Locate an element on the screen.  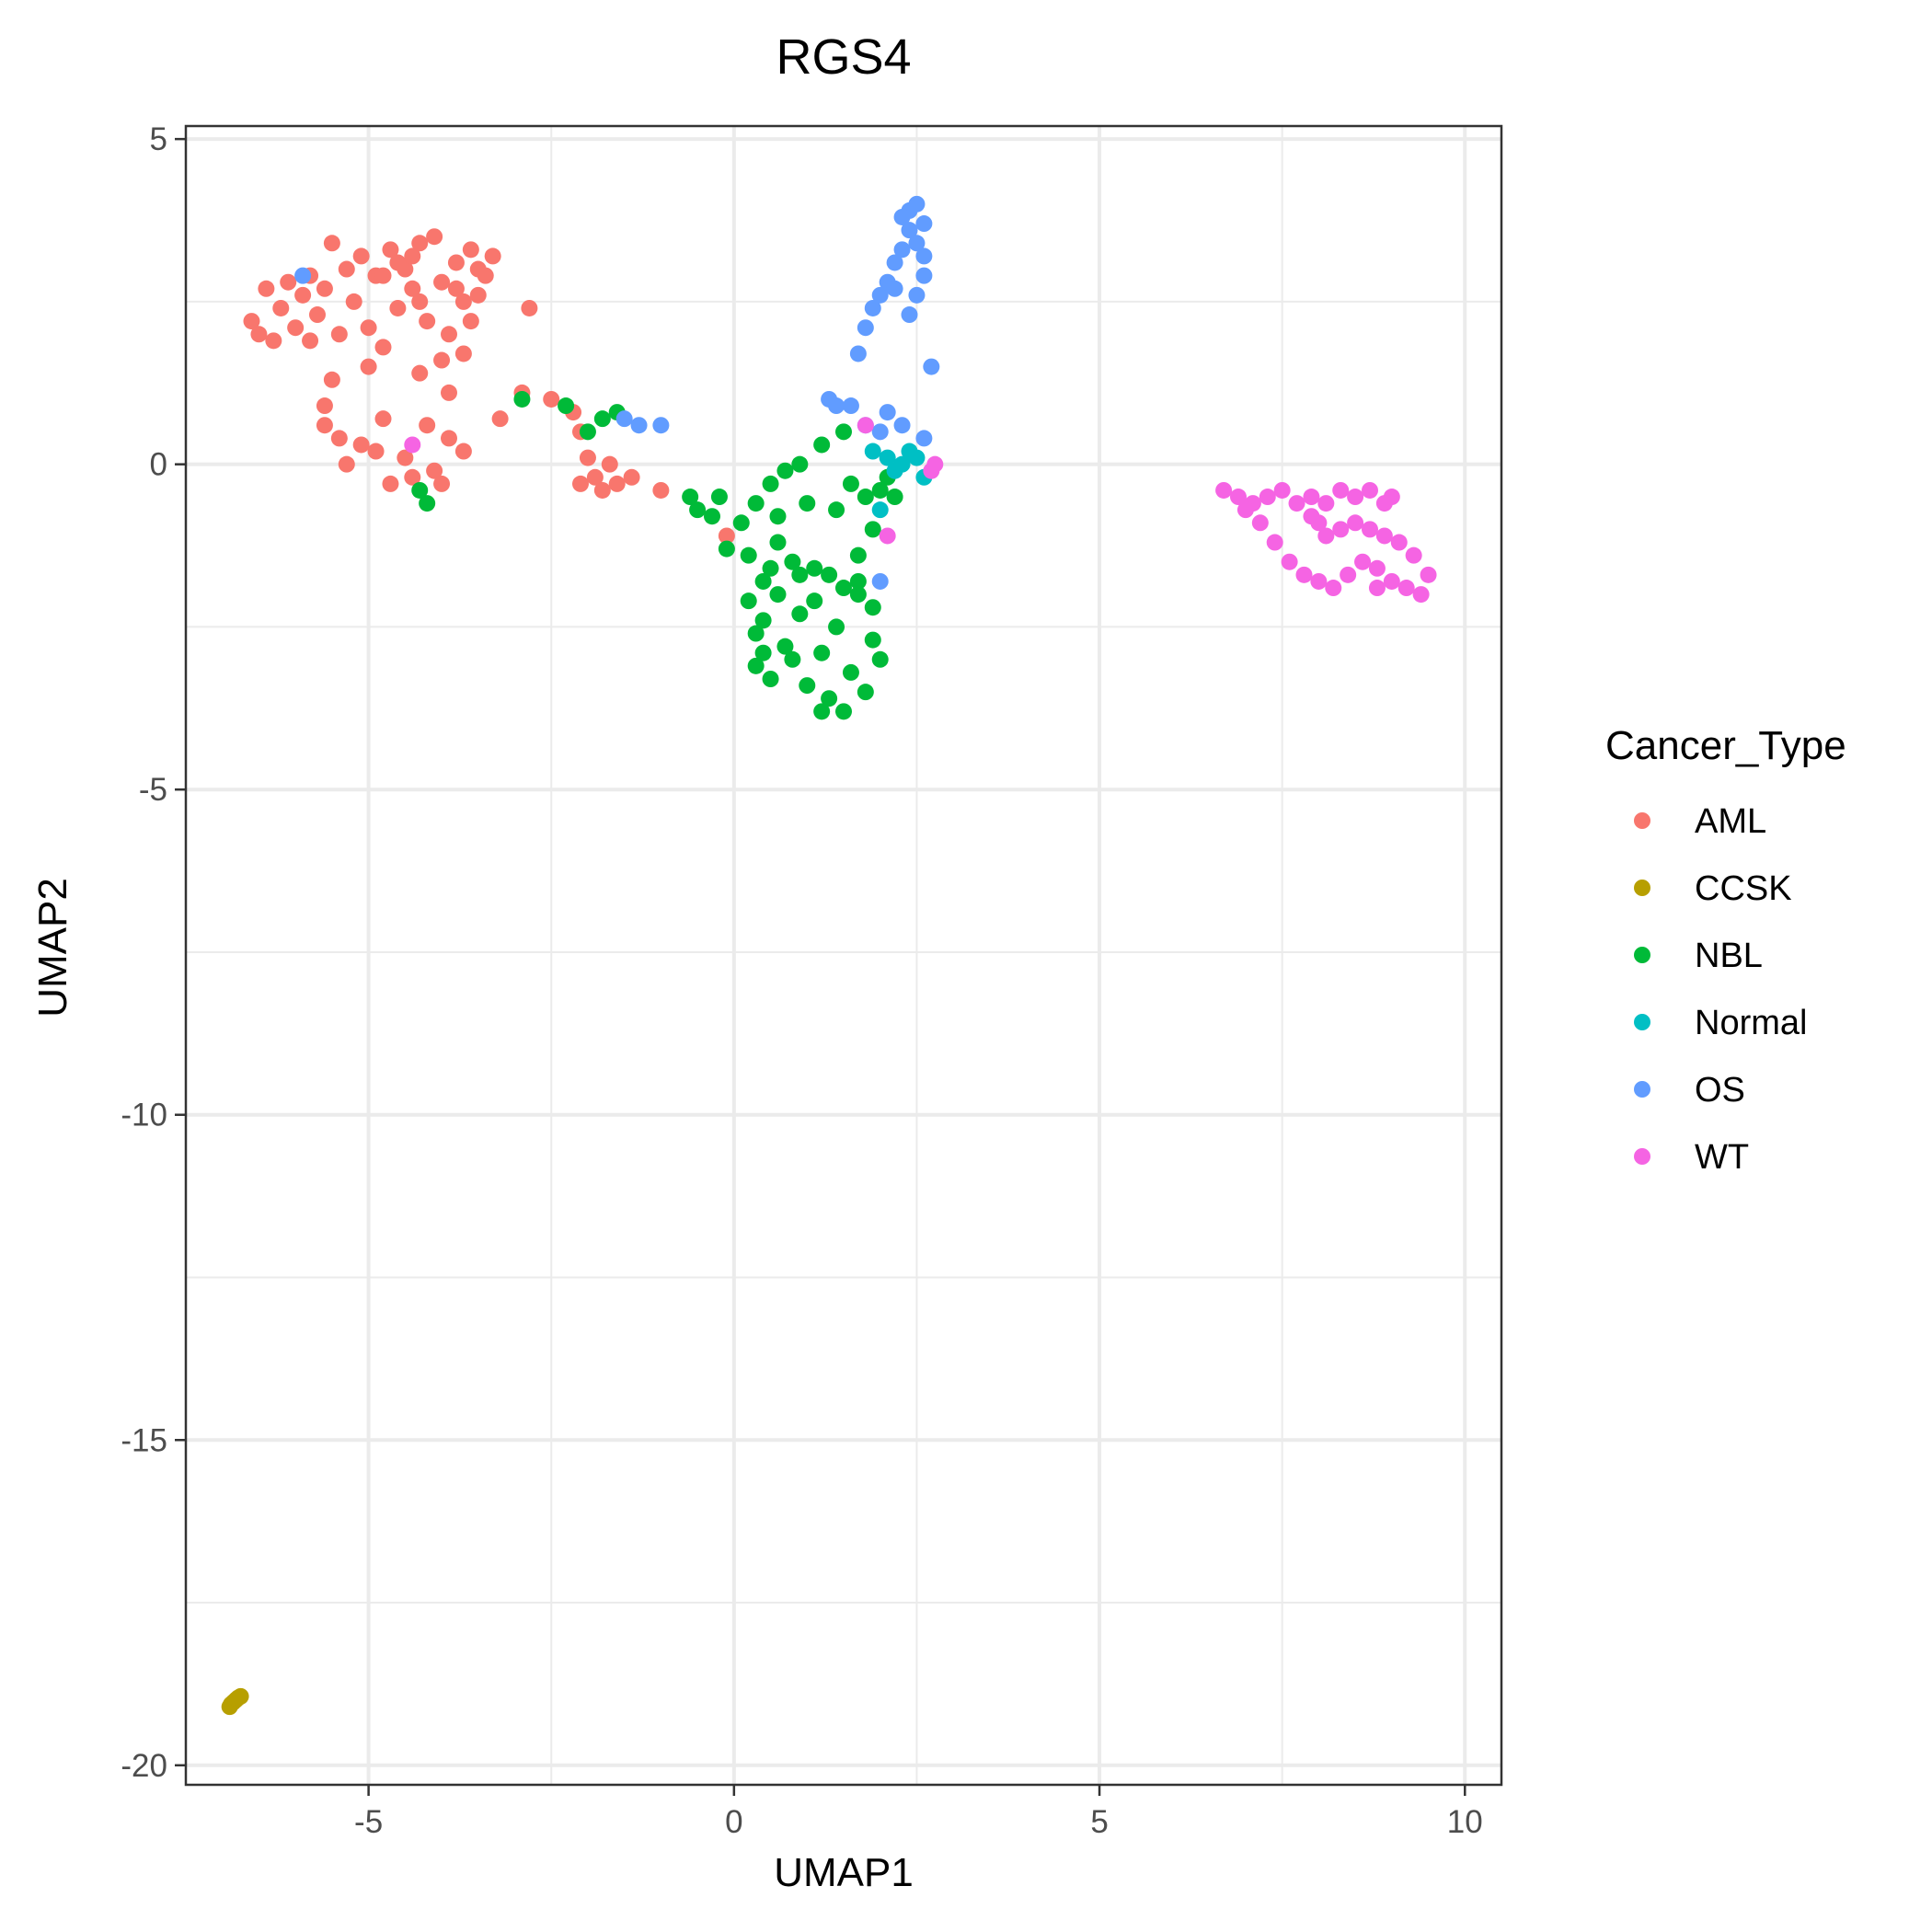
legend-key-normal is located at coordinates (1642, 1022).